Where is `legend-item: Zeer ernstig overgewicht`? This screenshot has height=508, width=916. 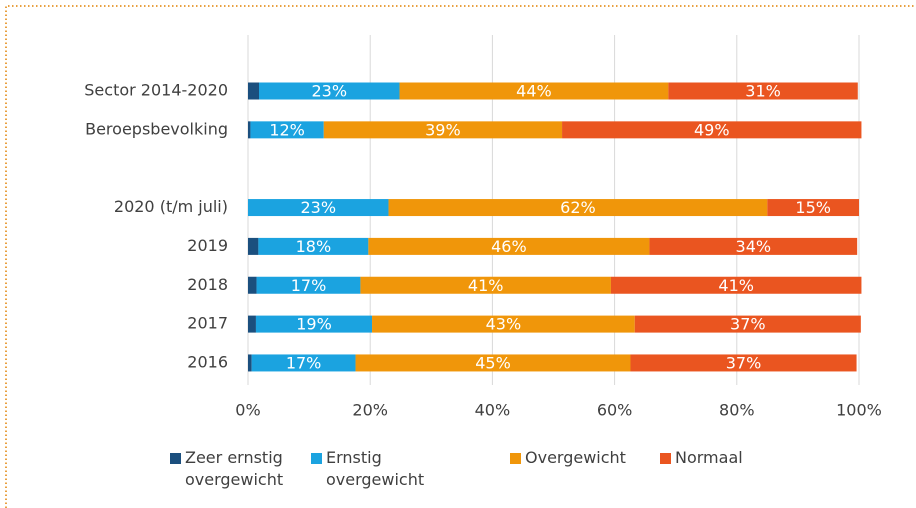
legend-item: Zeer ernstig overgewicht is located at coordinates (240, 469).